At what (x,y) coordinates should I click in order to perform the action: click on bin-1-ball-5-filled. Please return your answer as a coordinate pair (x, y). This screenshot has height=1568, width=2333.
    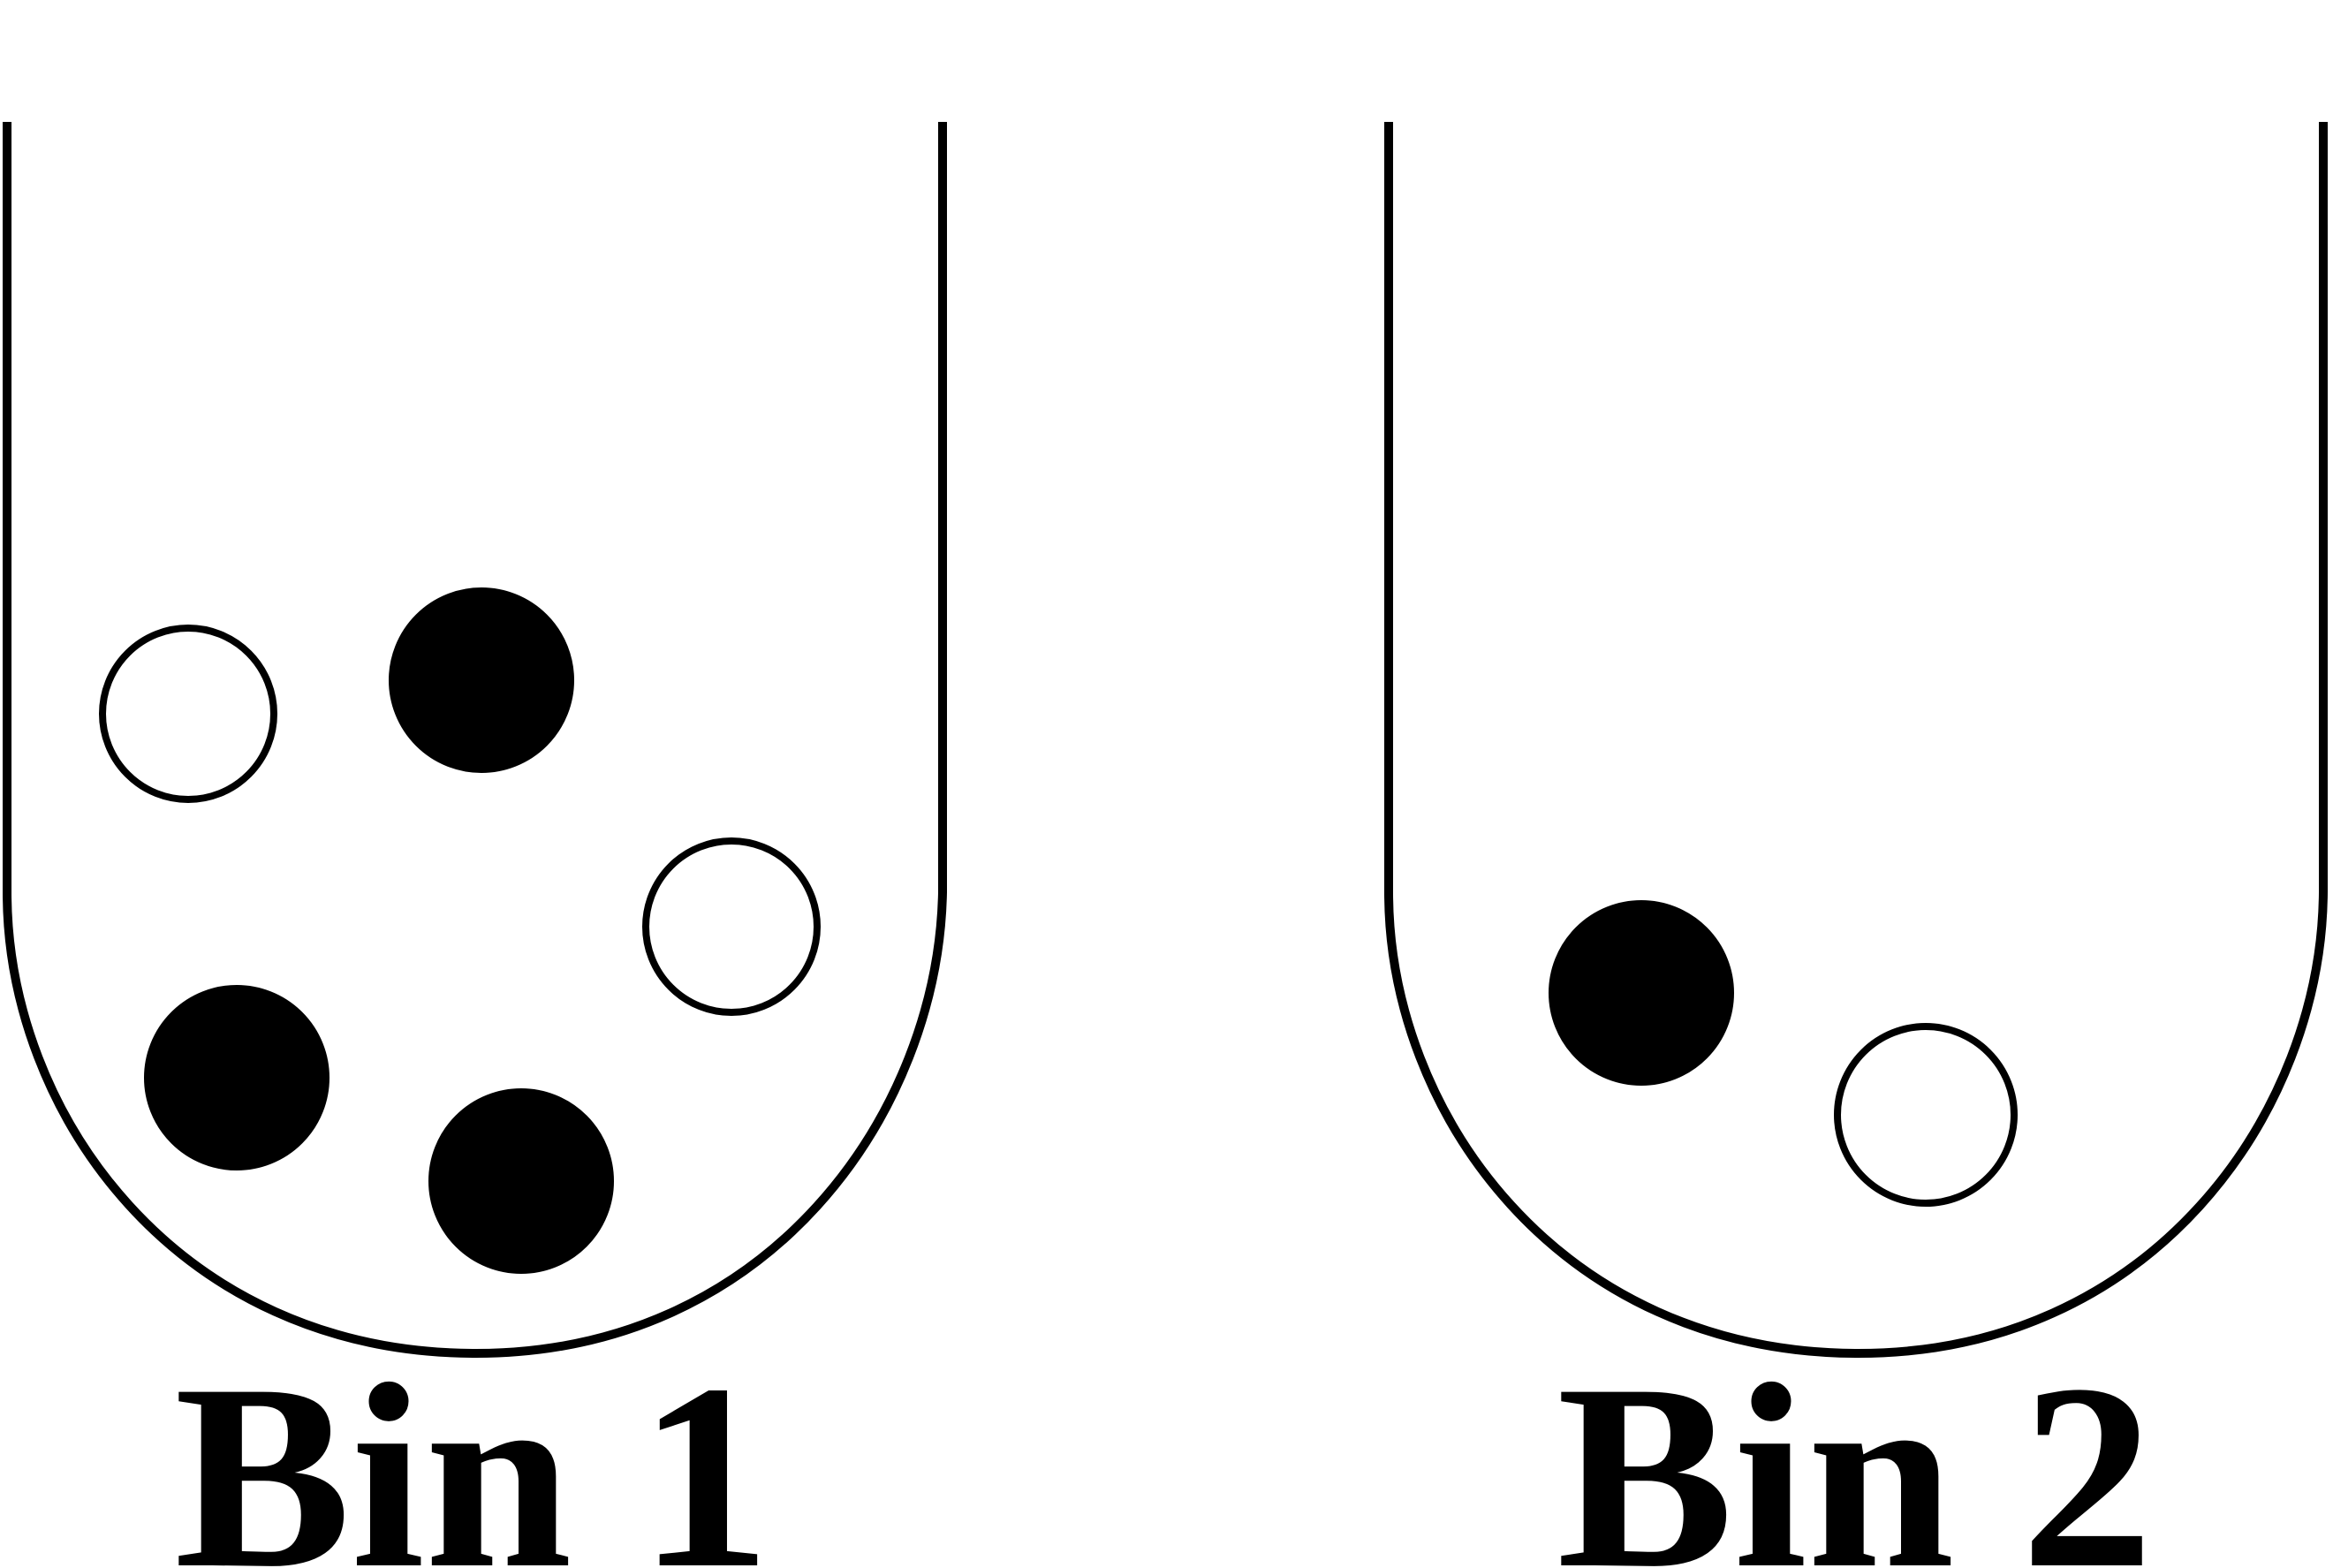
    Looking at the image, I should click on (521, 1181).